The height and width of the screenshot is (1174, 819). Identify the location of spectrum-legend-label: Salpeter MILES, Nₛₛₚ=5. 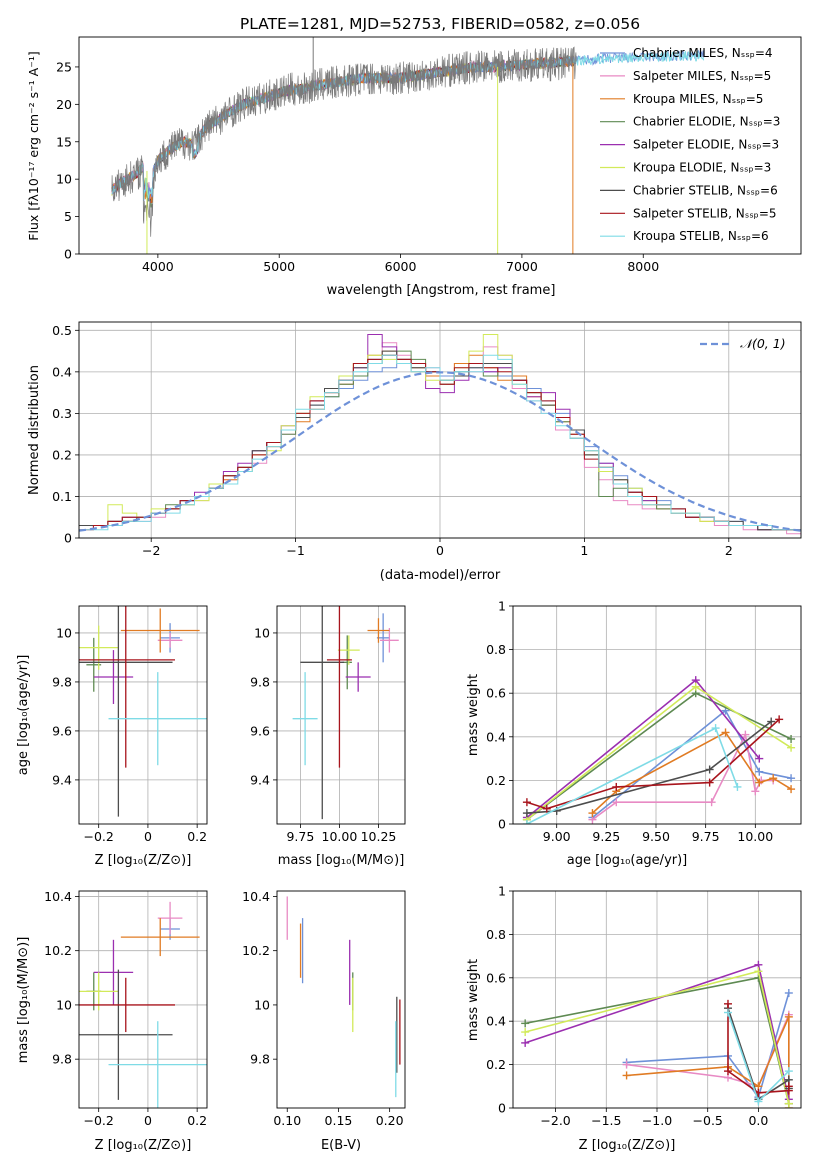
(702, 76).